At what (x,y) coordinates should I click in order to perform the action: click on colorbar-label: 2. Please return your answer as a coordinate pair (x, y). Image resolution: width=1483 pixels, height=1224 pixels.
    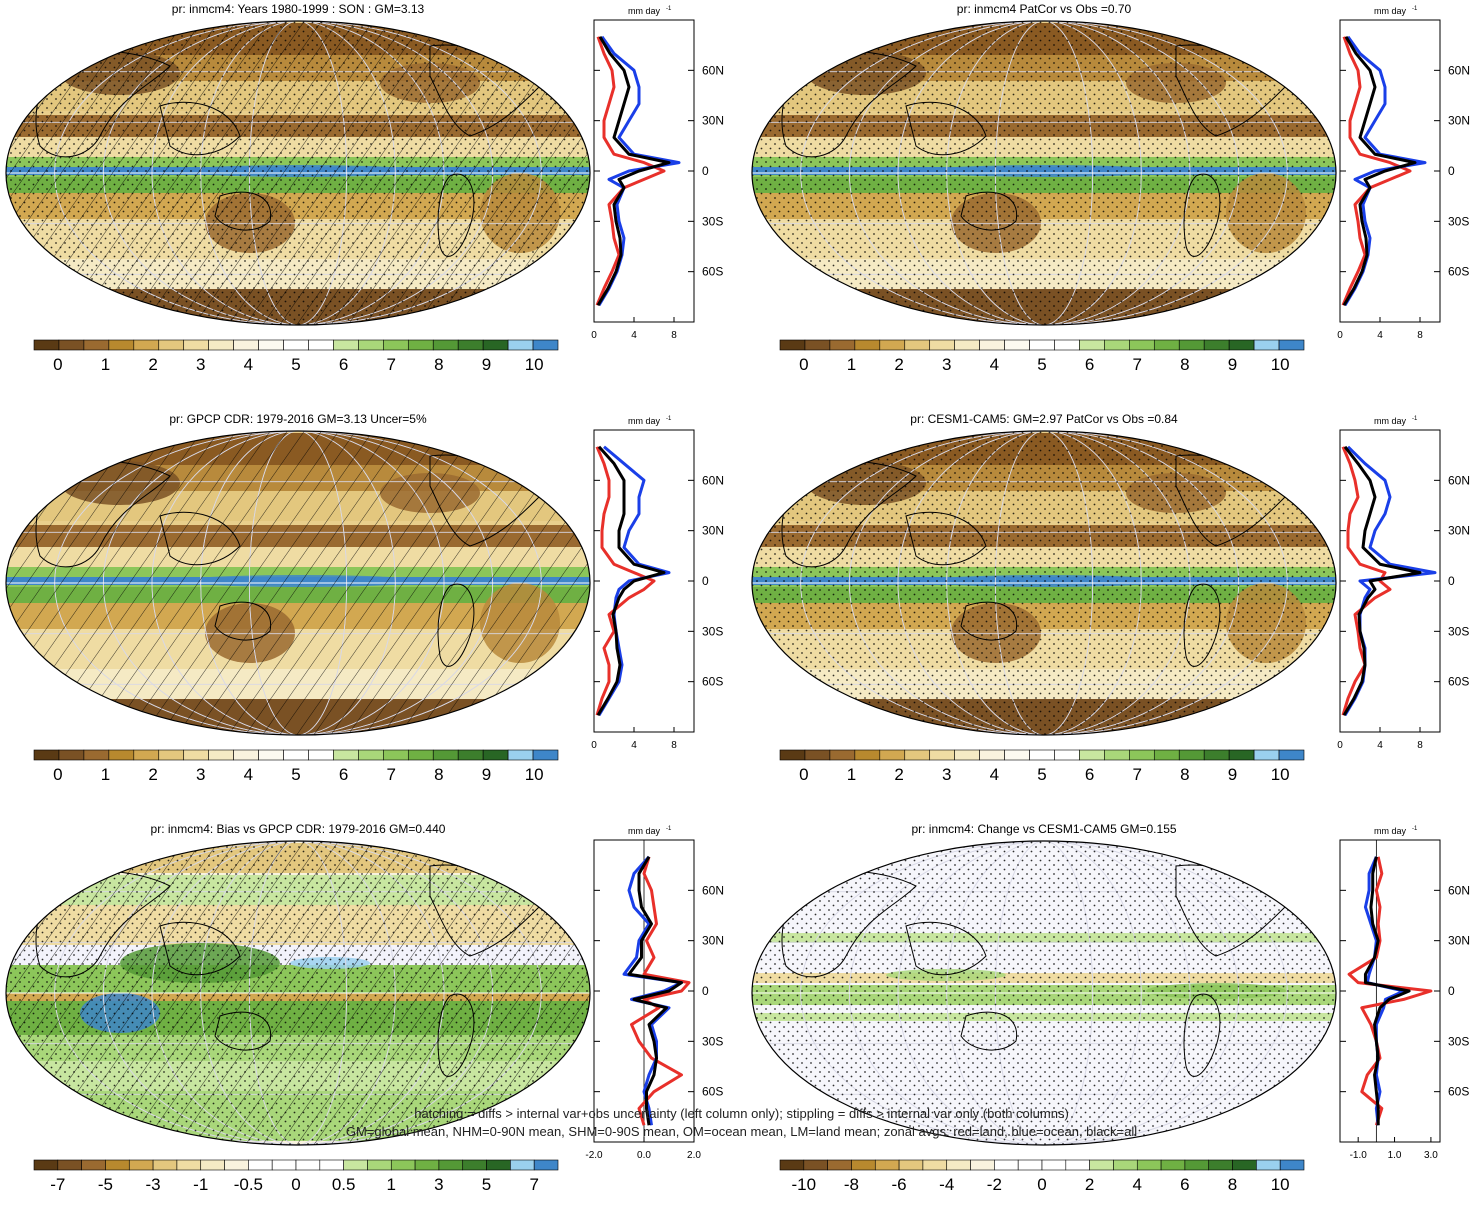
    Looking at the image, I should click on (152, 364).